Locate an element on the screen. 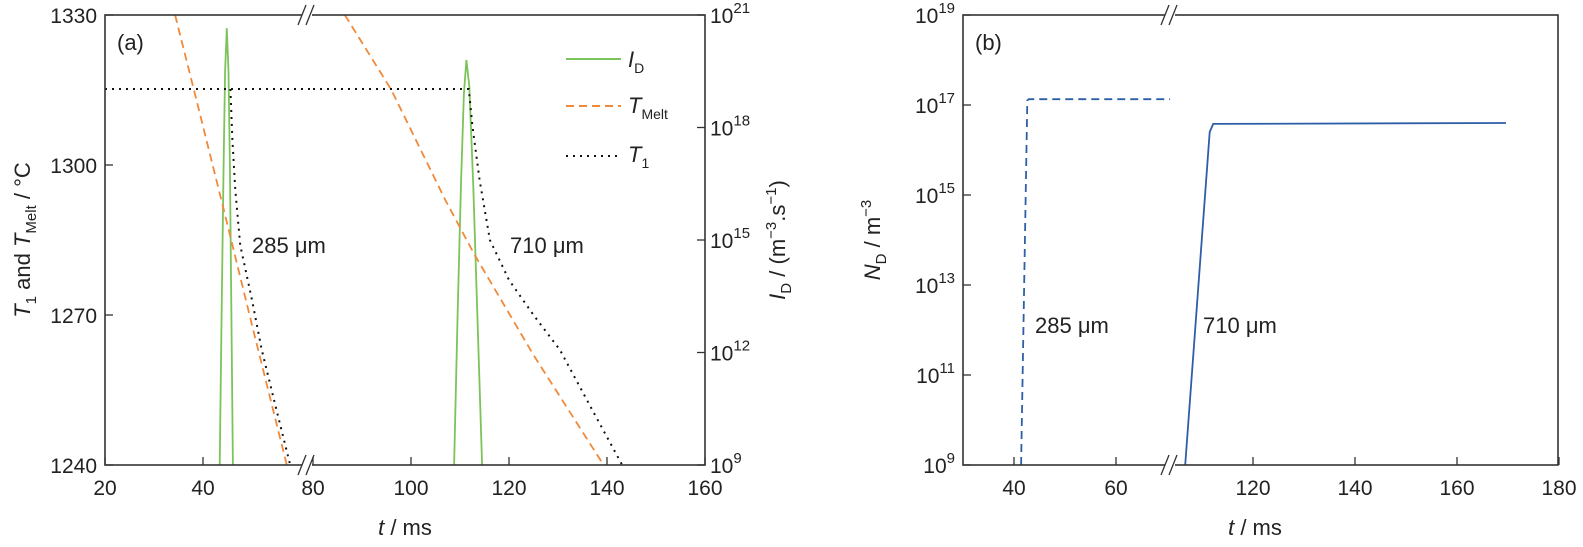 The width and height of the screenshot is (1583, 547). x-tick-label: 20 is located at coordinates (104, 488).